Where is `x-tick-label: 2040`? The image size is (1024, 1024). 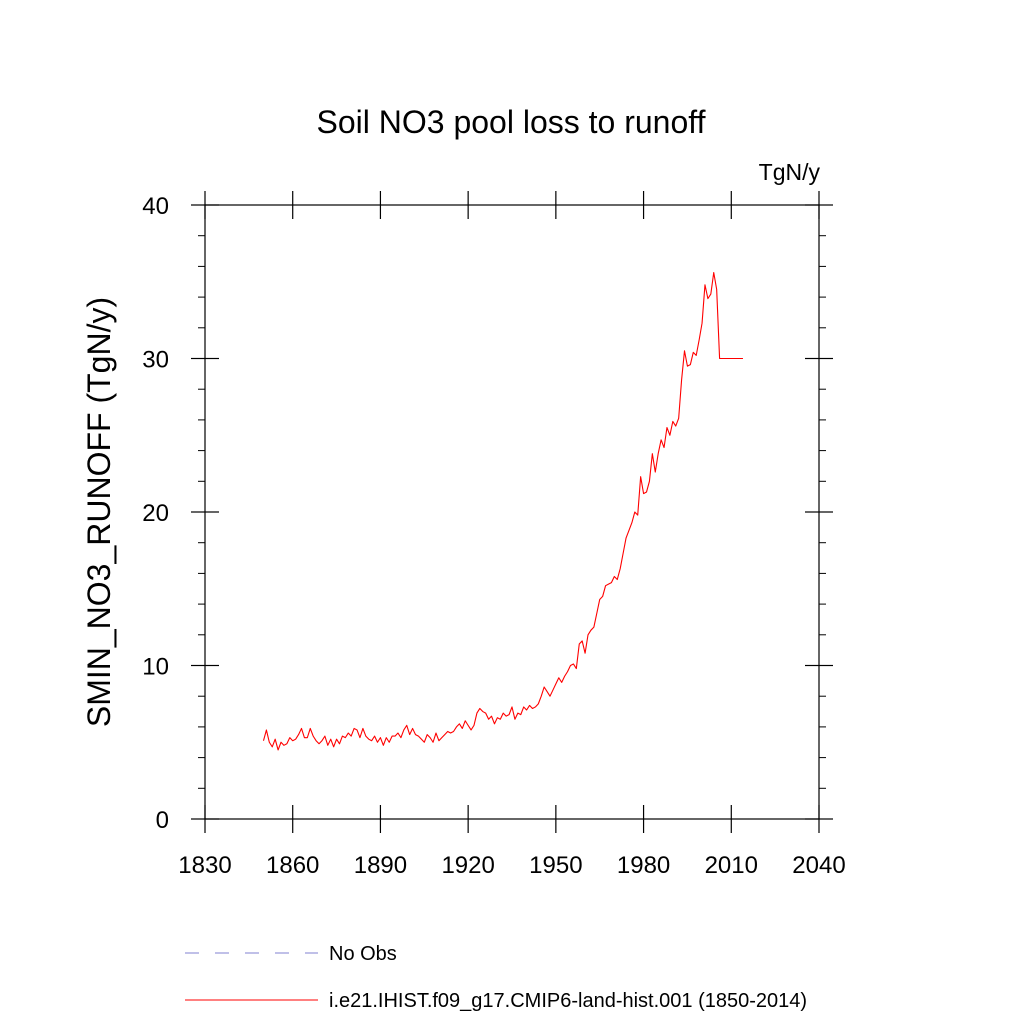 x-tick-label: 2040 is located at coordinates (818, 865).